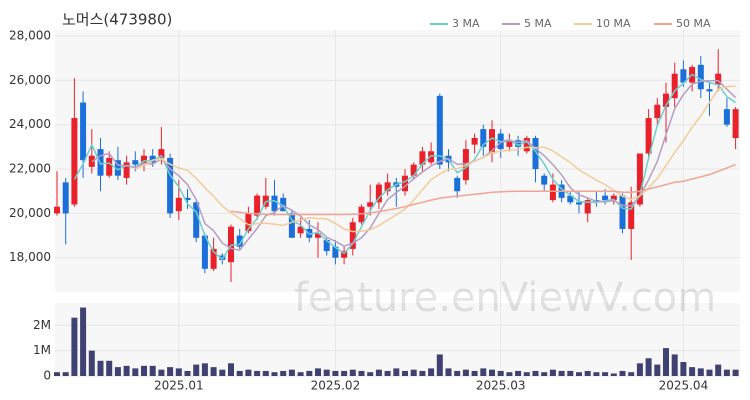 This screenshot has height=400, width=750. What do you see at coordinates (179, 386) in the screenshot?
I see `x-tick-label: 2025.01` at bounding box center [179, 386].